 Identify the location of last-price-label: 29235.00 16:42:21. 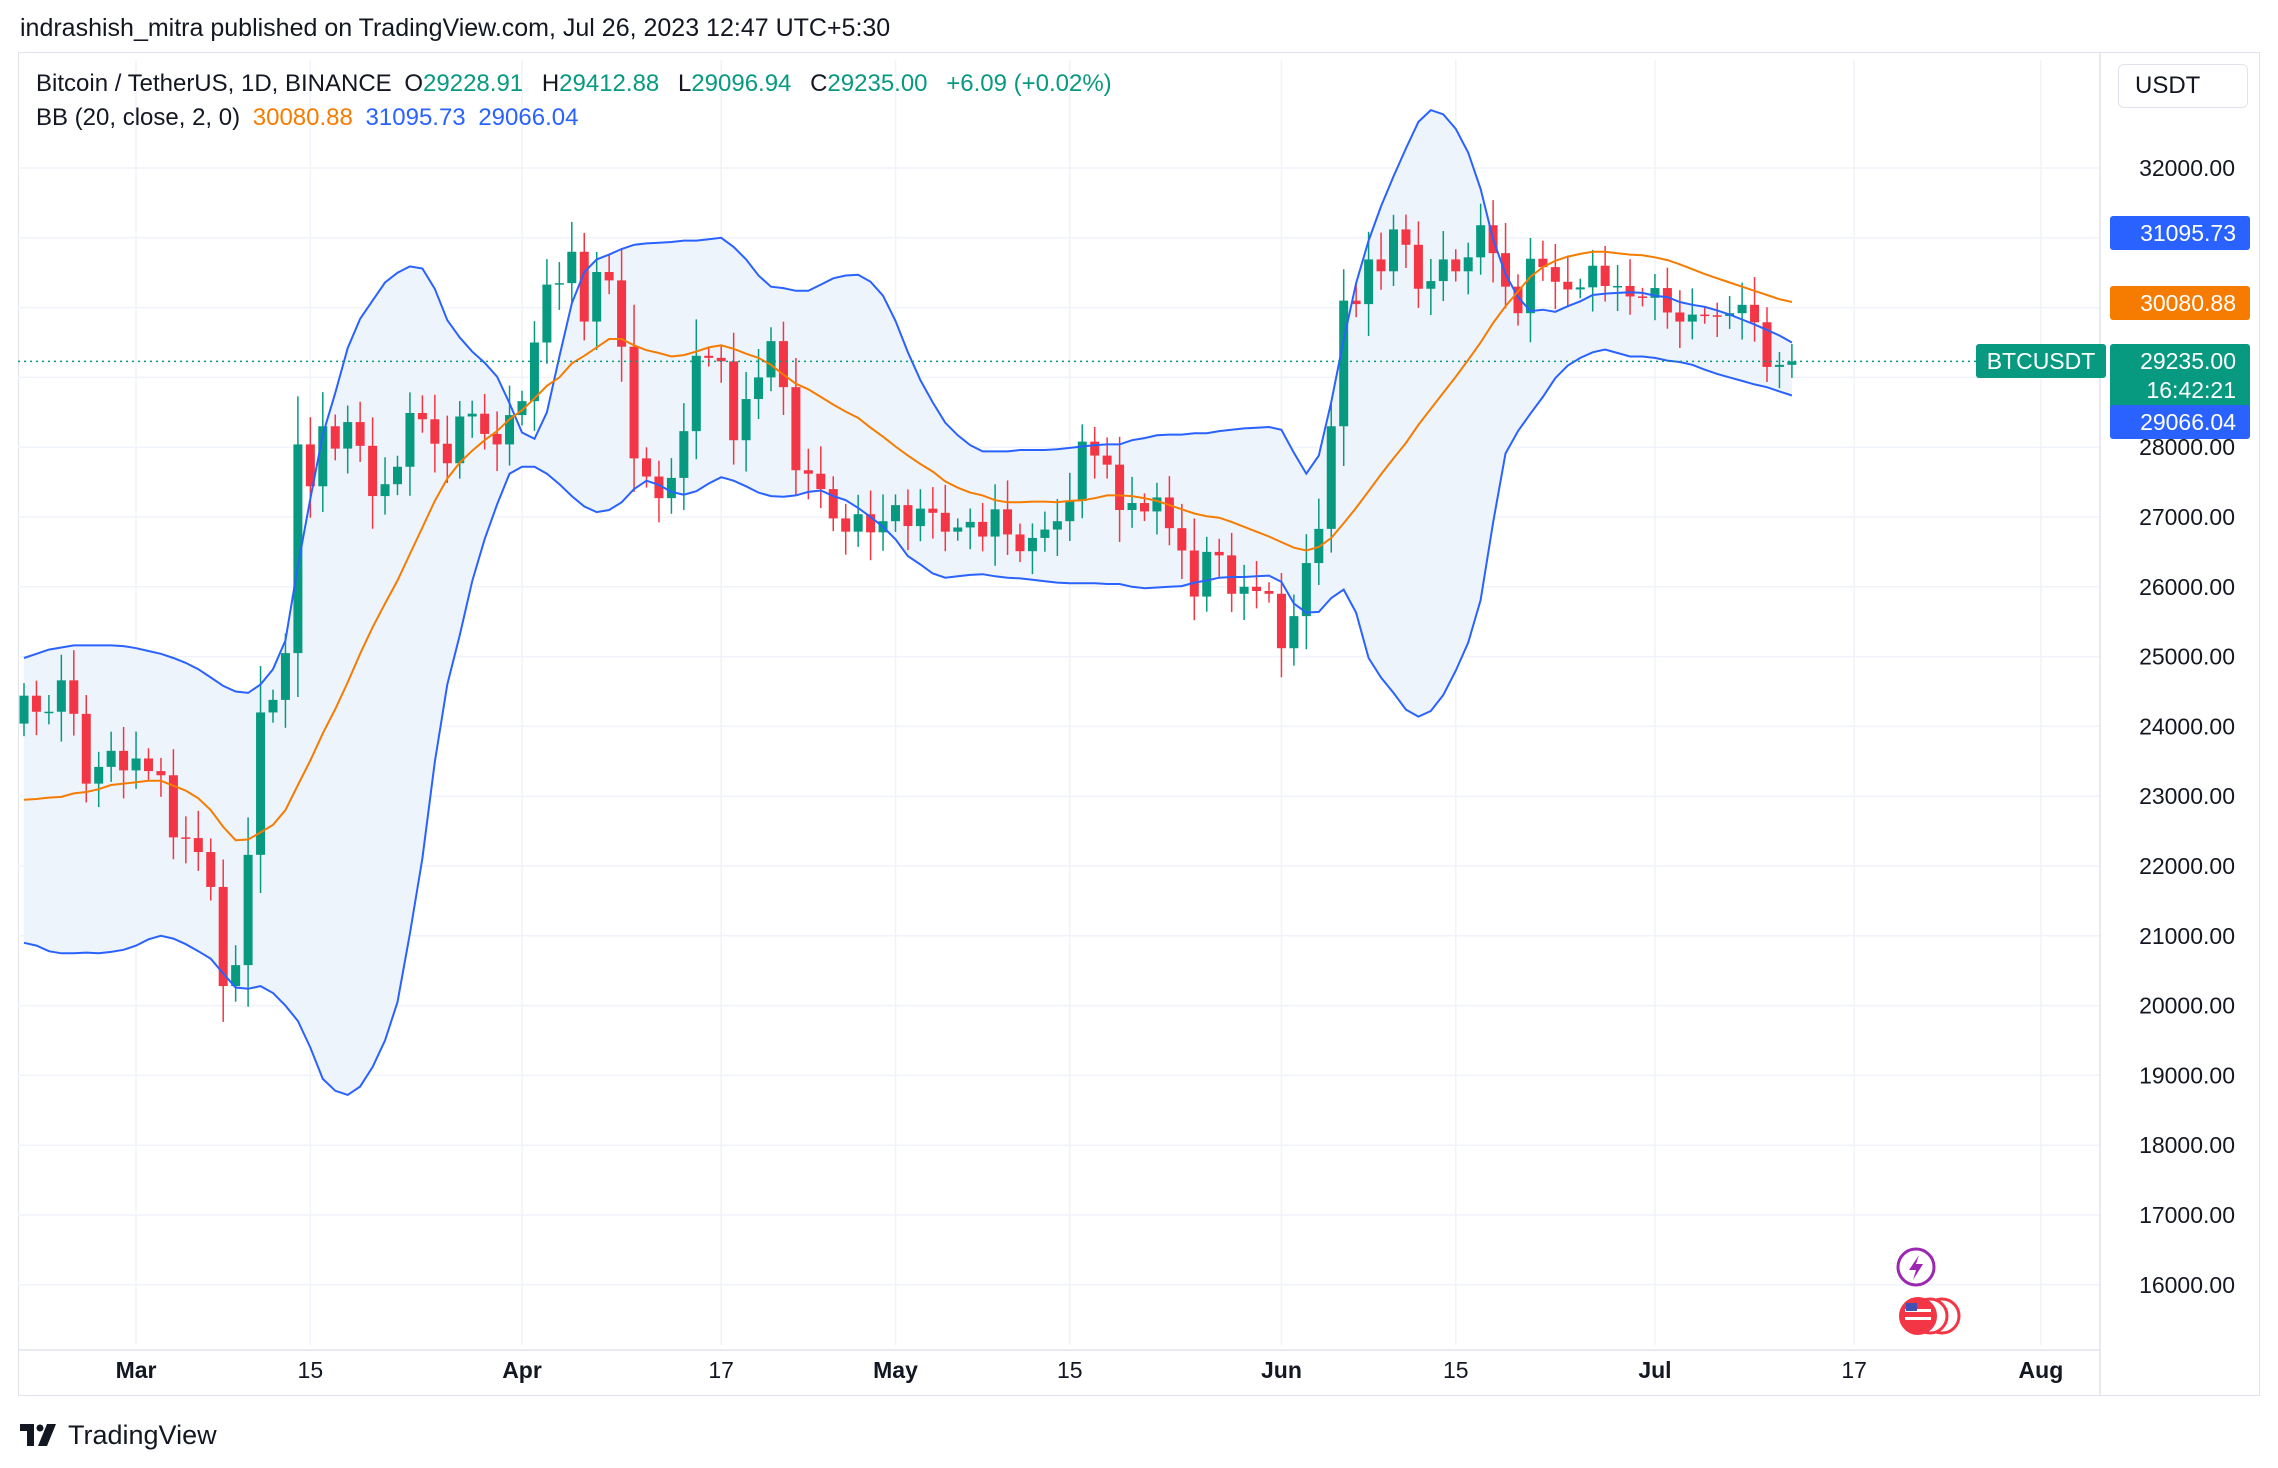
(2180, 377).